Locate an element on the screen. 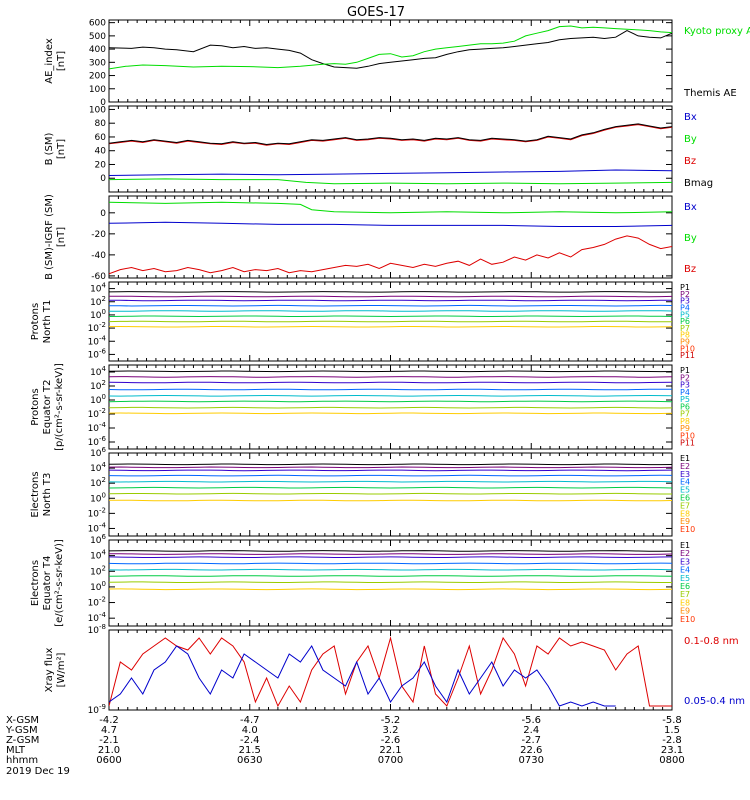  legend-entry: E2 is located at coordinates (685, 466).